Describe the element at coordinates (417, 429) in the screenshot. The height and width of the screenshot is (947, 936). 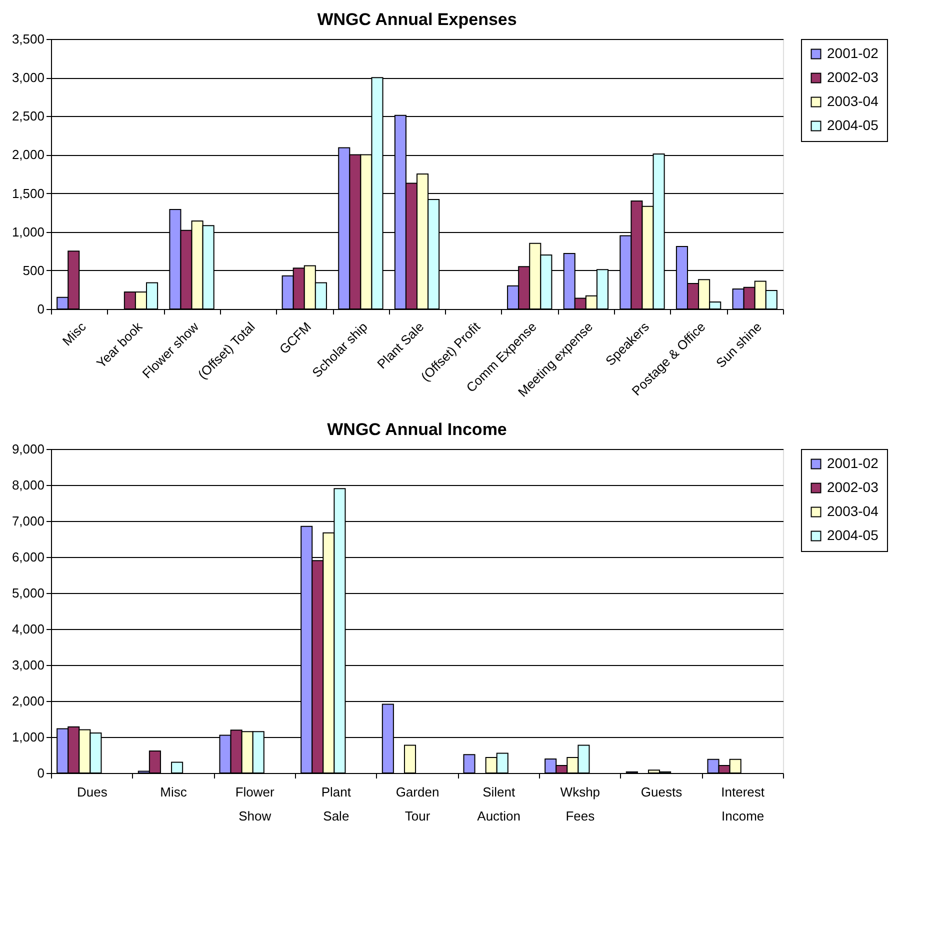
I see `chart-title: WNGC Annual Income` at that location.